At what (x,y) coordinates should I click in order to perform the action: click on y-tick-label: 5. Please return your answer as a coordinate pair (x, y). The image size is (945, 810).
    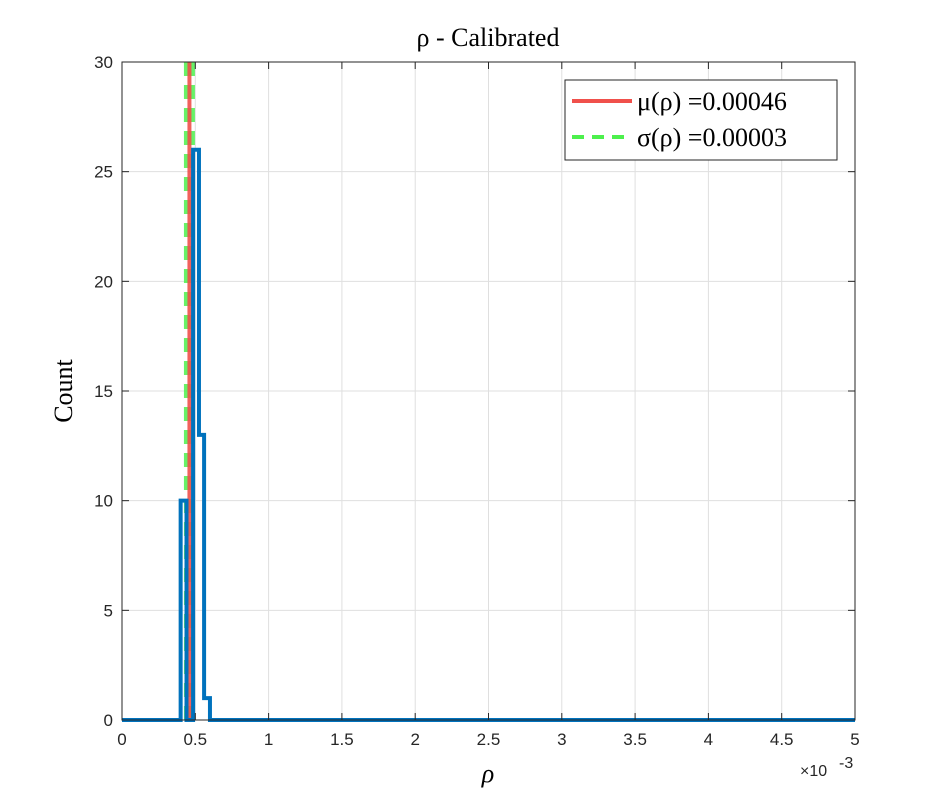
    Looking at the image, I should click on (108, 610).